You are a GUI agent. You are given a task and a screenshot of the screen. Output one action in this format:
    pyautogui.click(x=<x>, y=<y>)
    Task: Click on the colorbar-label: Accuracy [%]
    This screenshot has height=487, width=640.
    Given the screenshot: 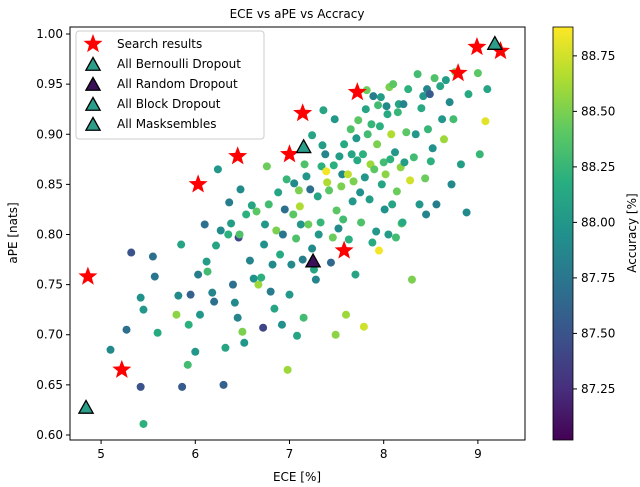 What is the action you would take?
    pyautogui.click(x=632, y=232)
    